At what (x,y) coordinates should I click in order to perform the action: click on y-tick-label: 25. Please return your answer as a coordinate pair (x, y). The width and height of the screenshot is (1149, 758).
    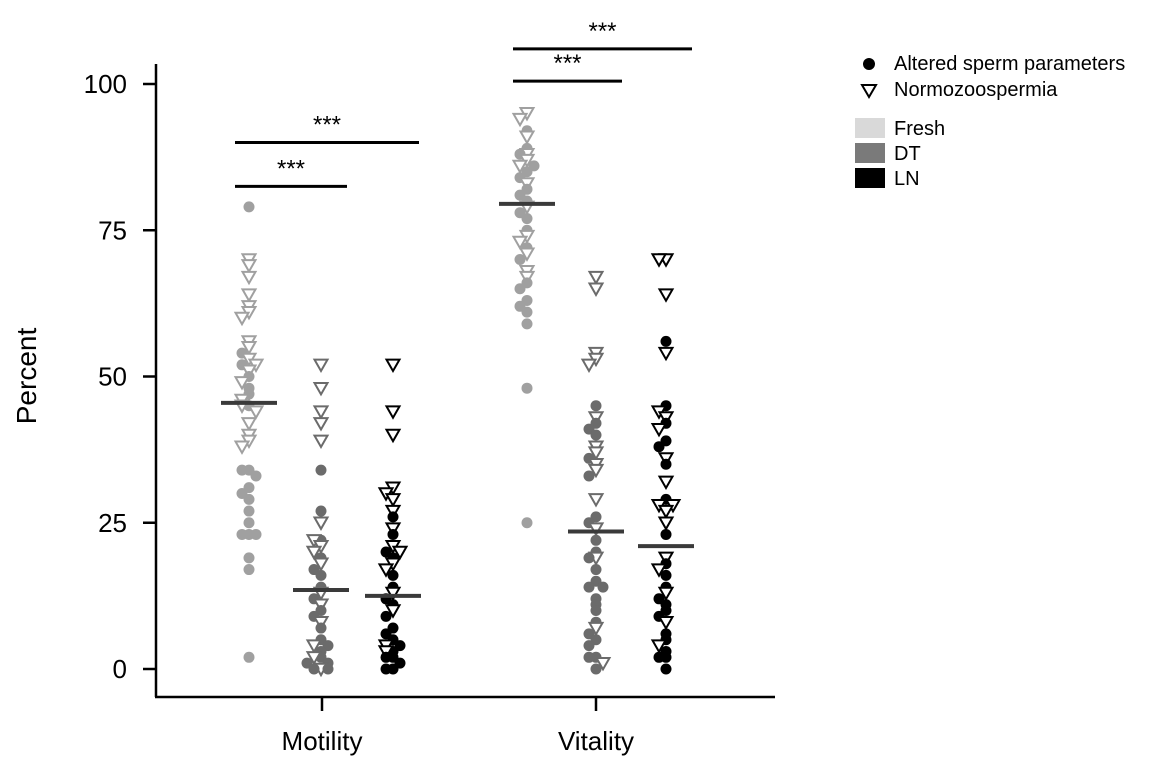
    Looking at the image, I should click on (112, 523).